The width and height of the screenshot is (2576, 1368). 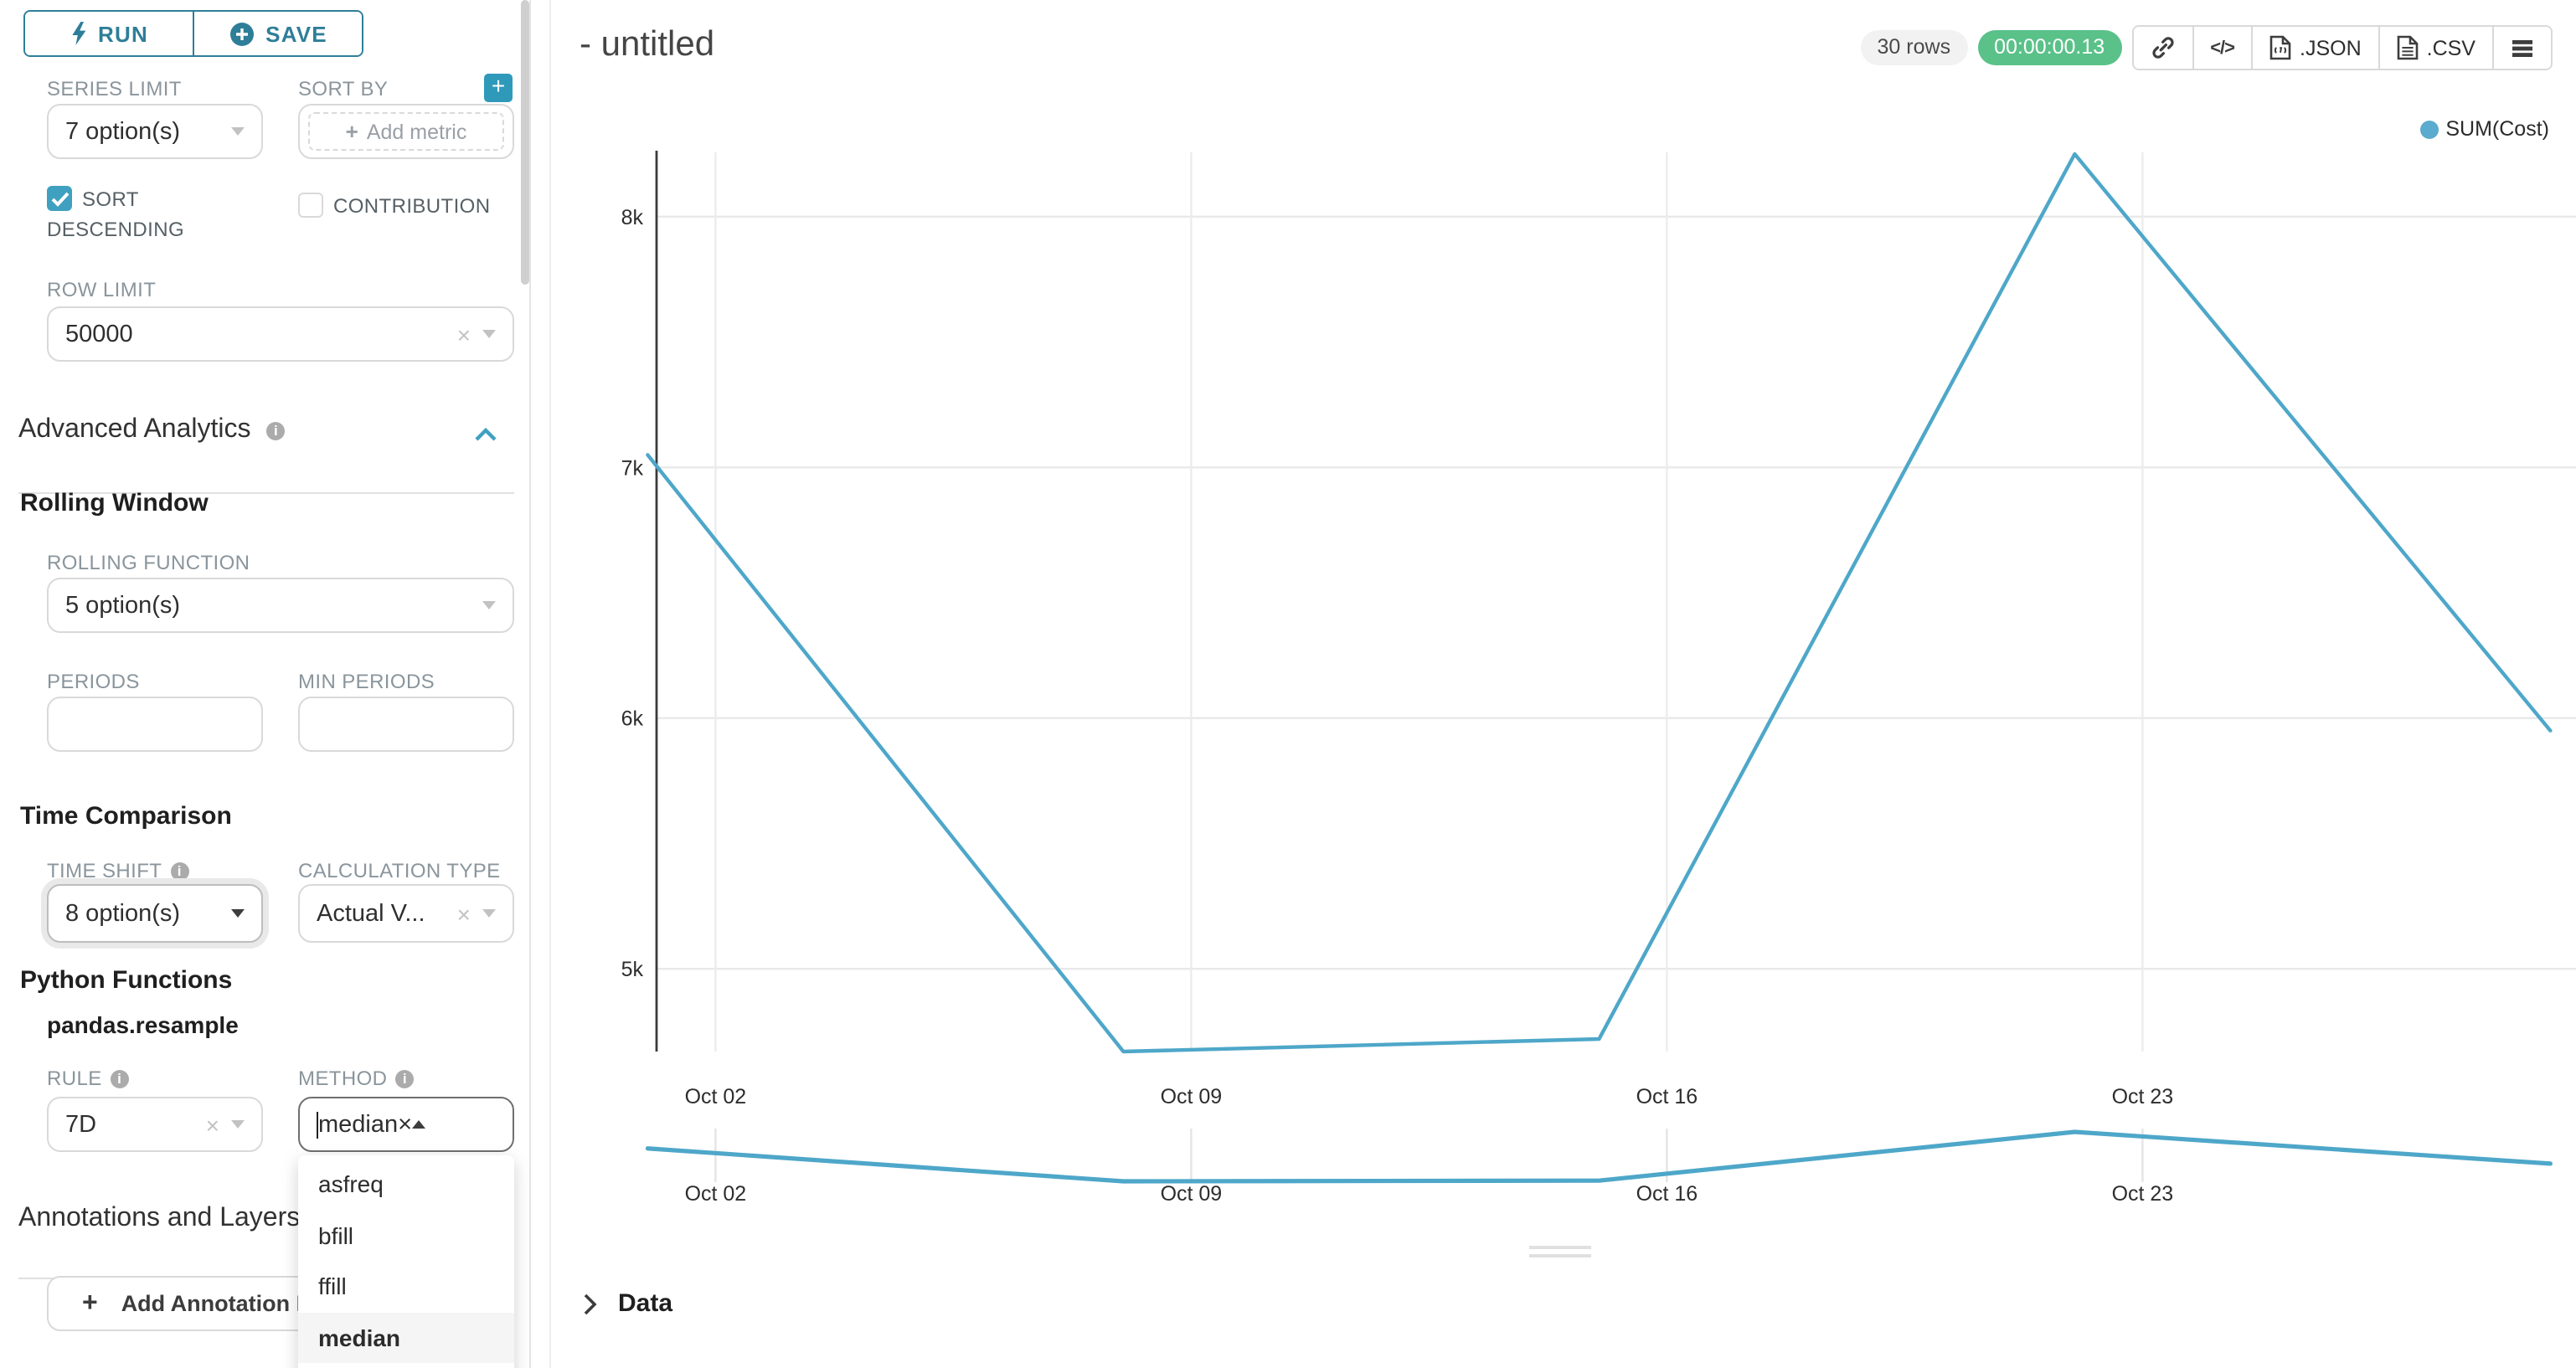 I want to click on json-file-icon, so click(x=2280, y=47).